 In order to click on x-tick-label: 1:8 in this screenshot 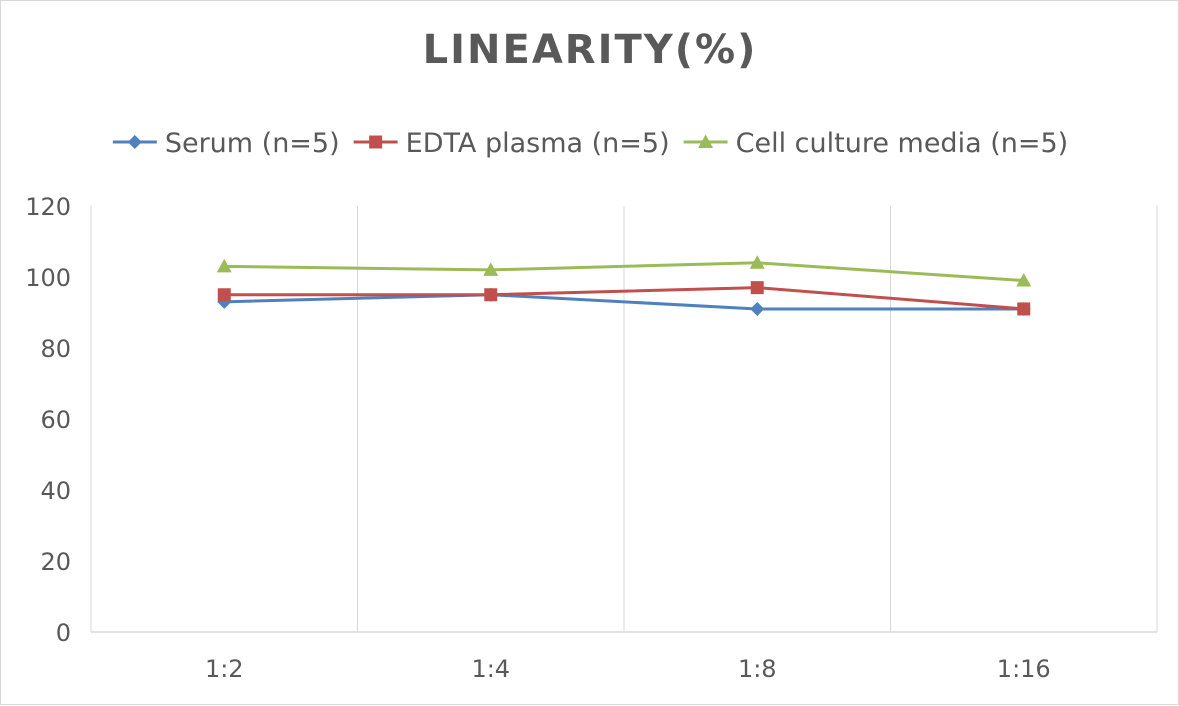, I will do `click(757, 669)`.